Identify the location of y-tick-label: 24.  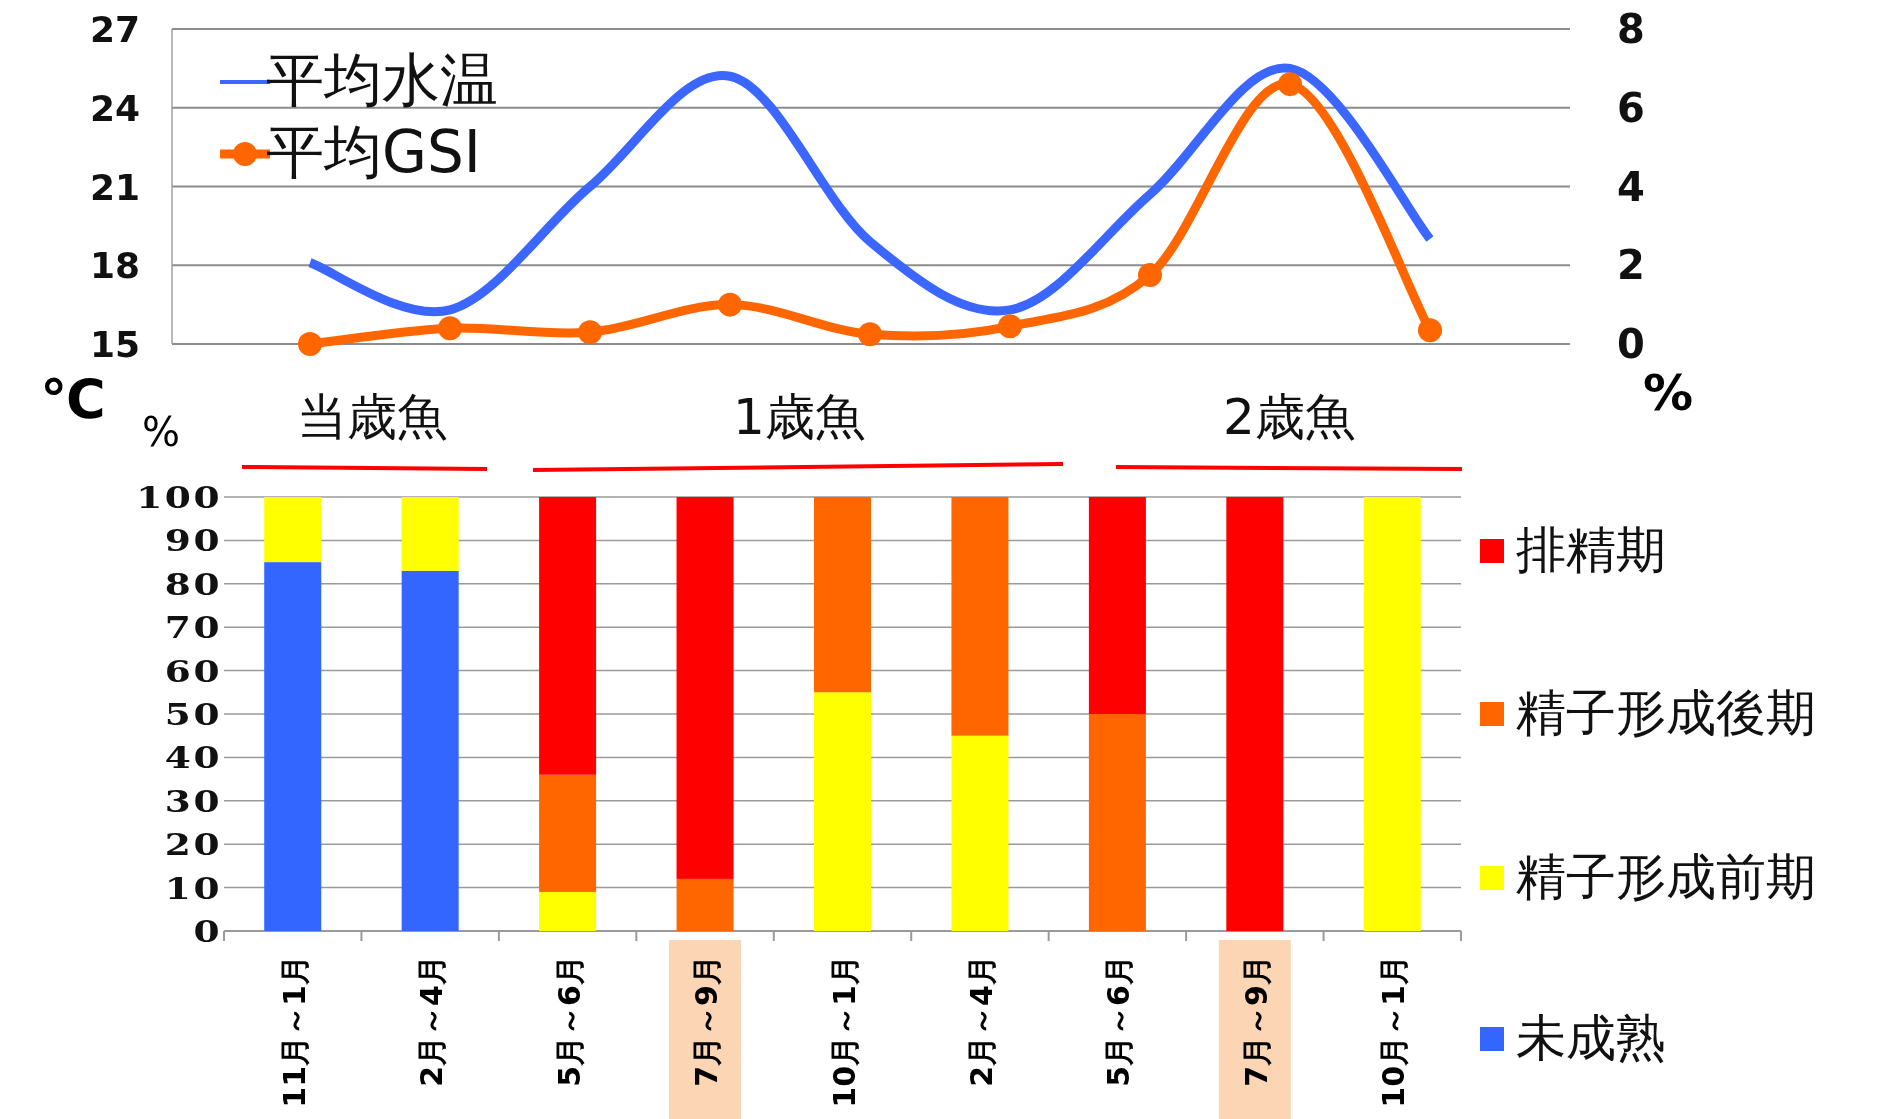
(114, 108).